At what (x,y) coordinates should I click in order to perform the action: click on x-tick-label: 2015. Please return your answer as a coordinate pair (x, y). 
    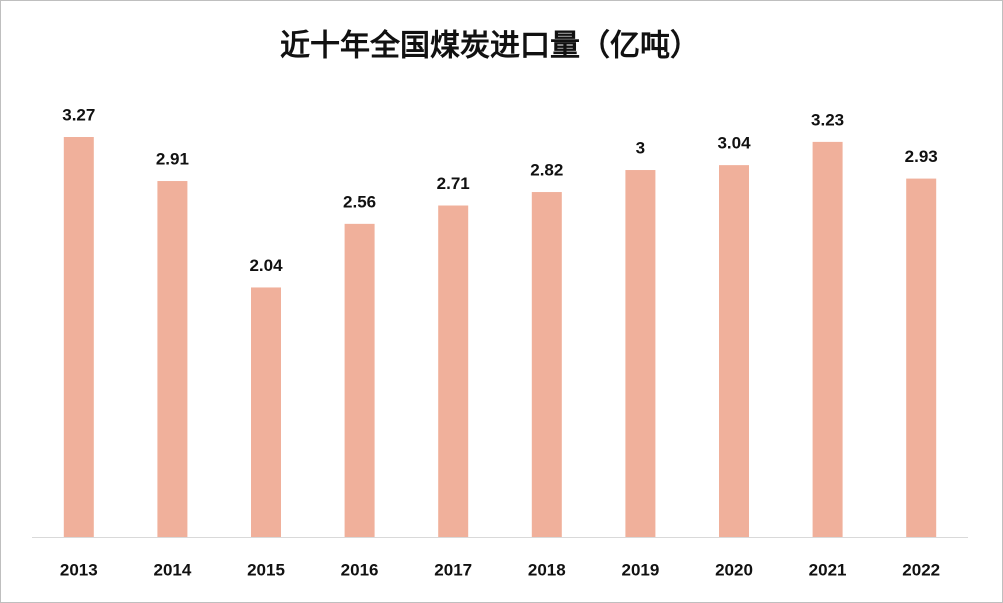
    Looking at the image, I should click on (266, 569).